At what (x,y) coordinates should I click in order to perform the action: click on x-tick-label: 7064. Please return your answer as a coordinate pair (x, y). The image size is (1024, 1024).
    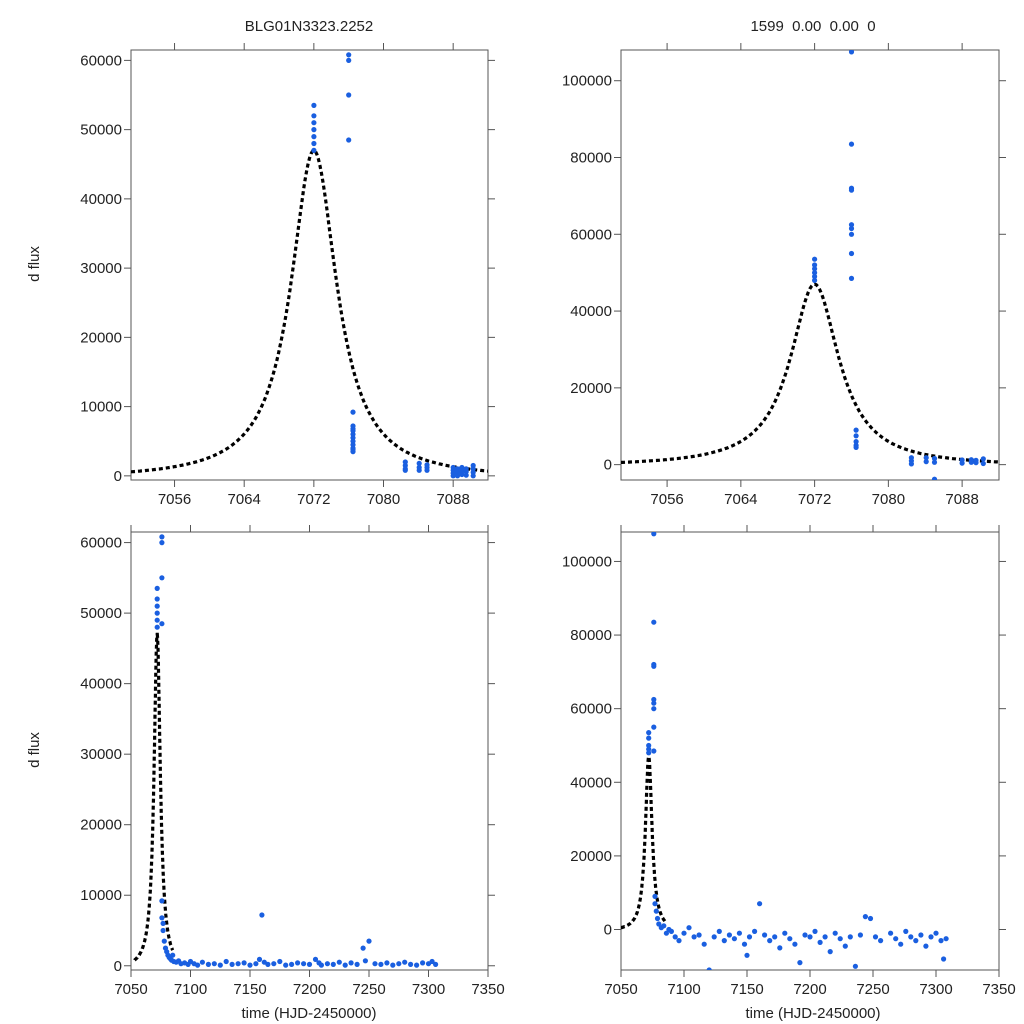
    Looking at the image, I should click on (244, 499).